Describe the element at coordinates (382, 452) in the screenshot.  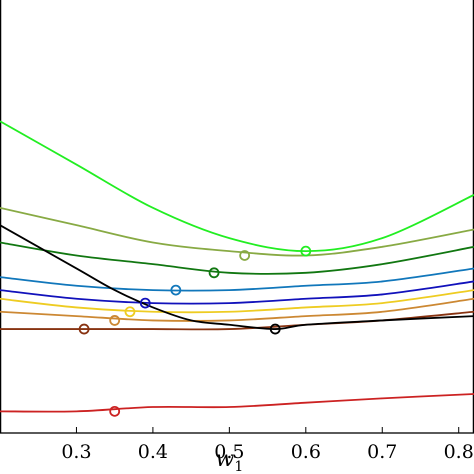
I see `x-tick-label: 0.7` at that location.